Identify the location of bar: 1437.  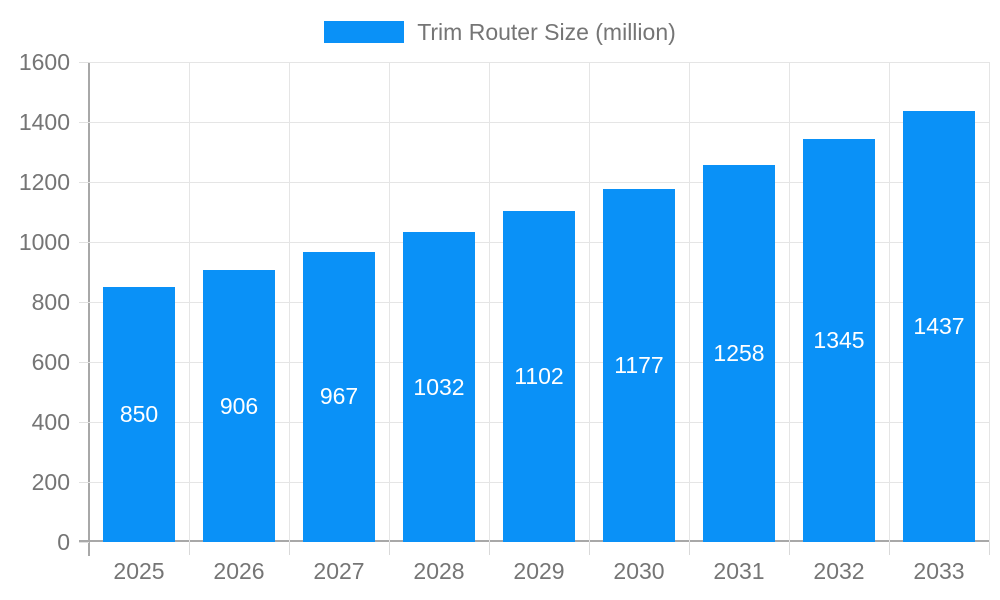
(939, 326).